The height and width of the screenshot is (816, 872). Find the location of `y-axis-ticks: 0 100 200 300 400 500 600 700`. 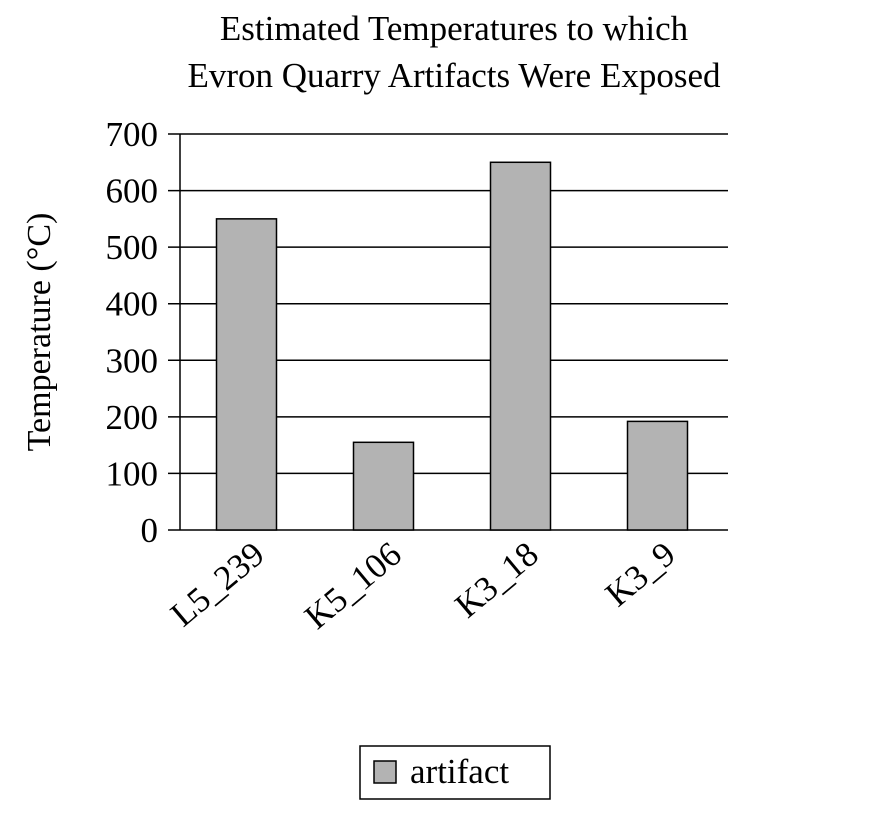

y-axis-ticks: 0 100 200 300 400 500 600 700 is located at coordinates (132, 332).